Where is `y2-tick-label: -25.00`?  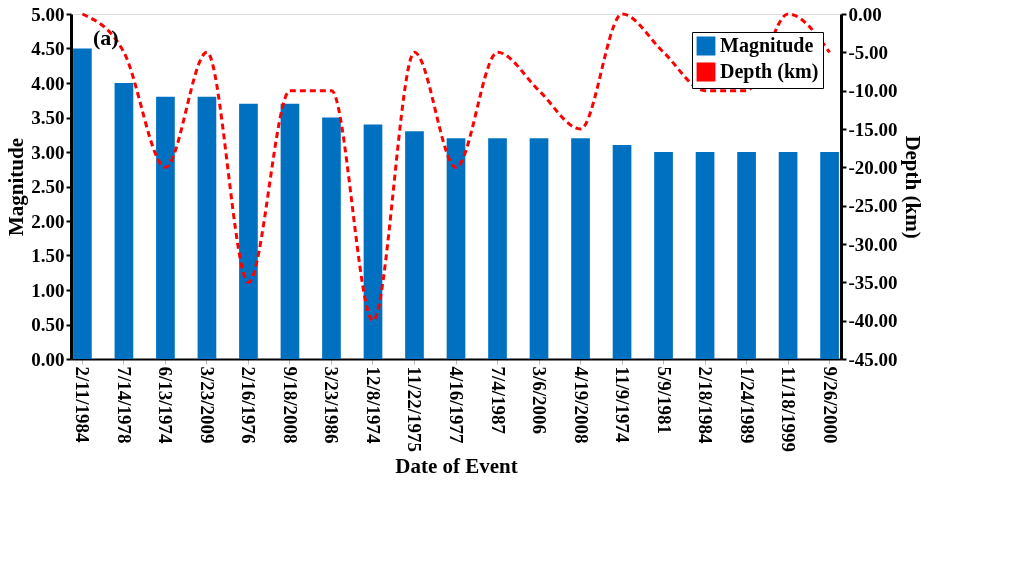
y2-tick-label: -25.00 is located at coordinates (873, 206).